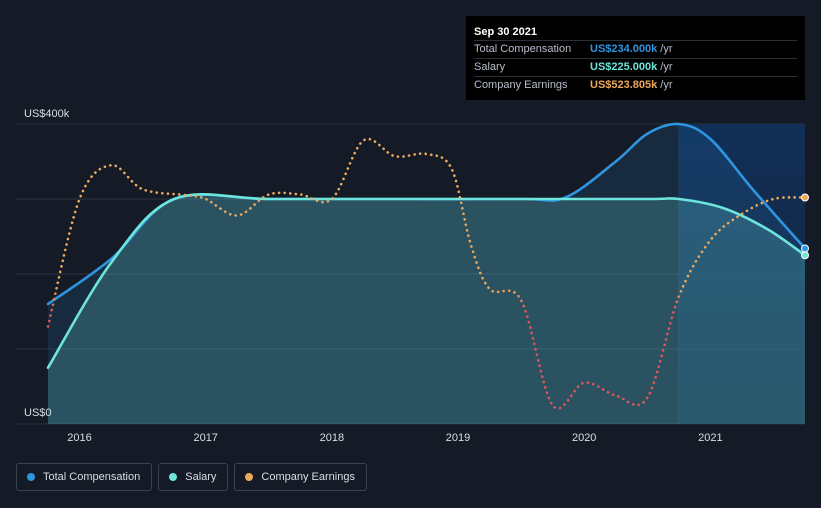 Image resolution: width=821 pixels, height=508 pixels. I want to click on tooltip-row-total-compensation: Total Compensation US$234.000k /yr, so click(635, 49).